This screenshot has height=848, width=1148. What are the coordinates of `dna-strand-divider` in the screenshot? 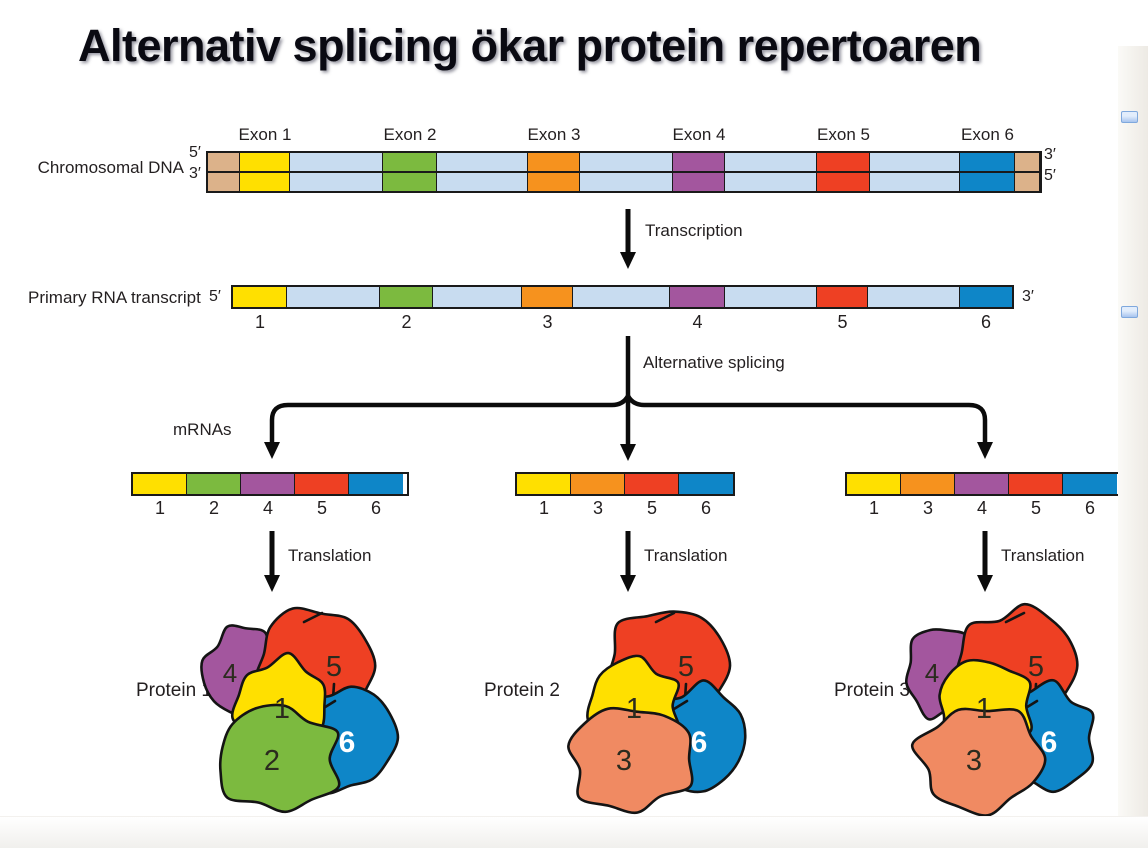 It's located at (624, 172).